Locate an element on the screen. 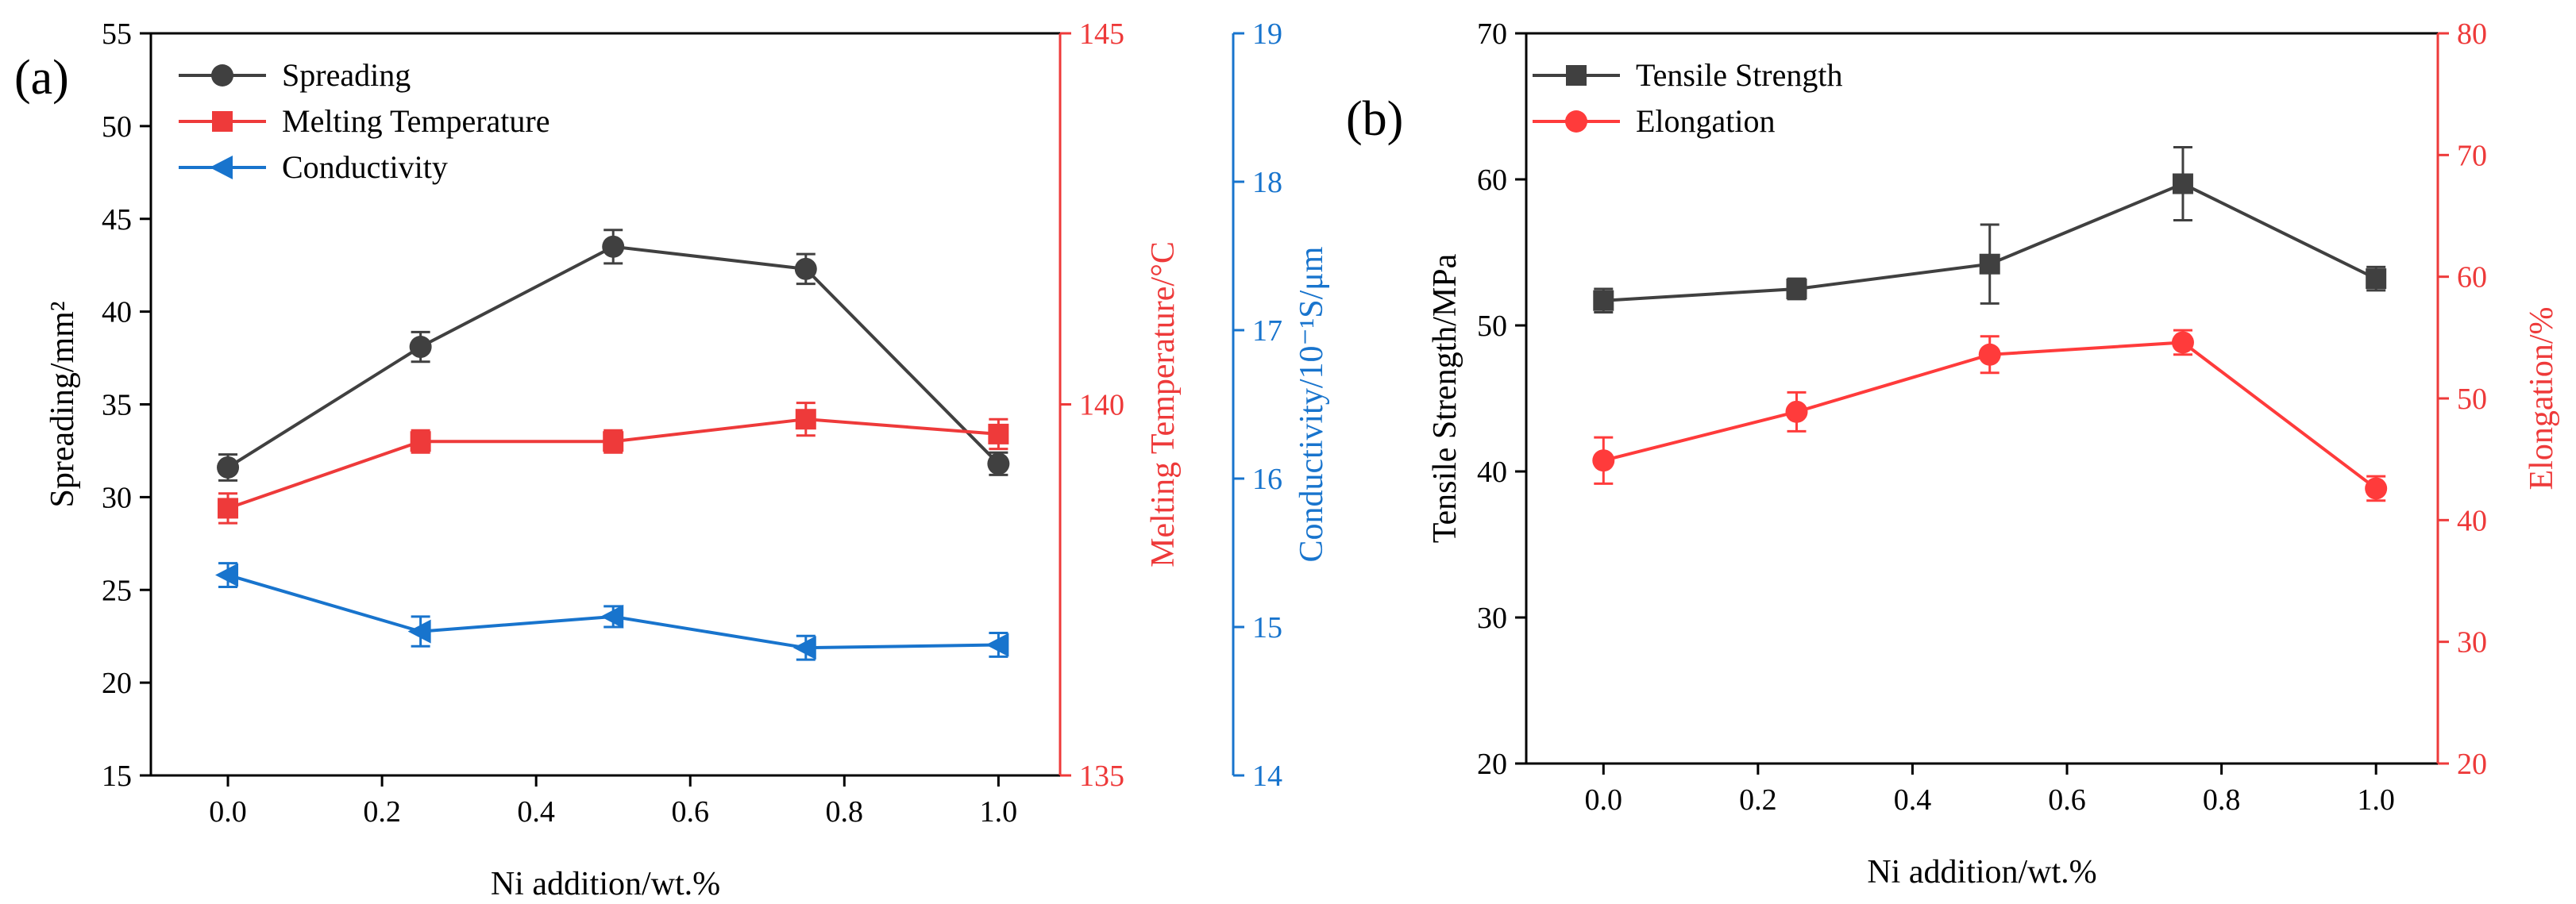  panel-a-y-tick-label-0: 30 is located at coordinates (117, 498).